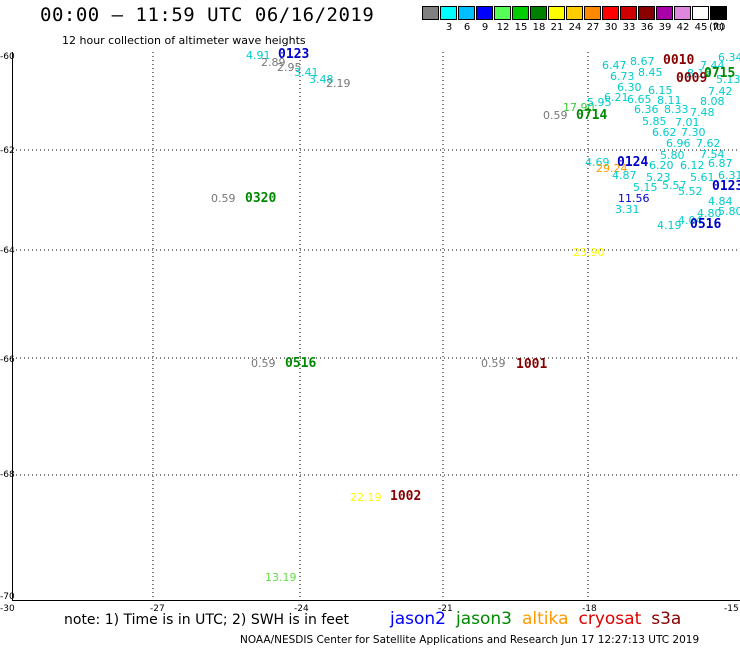 The image size is (740, 650). Describe the element at coordinates (676, 109) in the screenshot. I see `wave-height-value: 8.33` at that location.